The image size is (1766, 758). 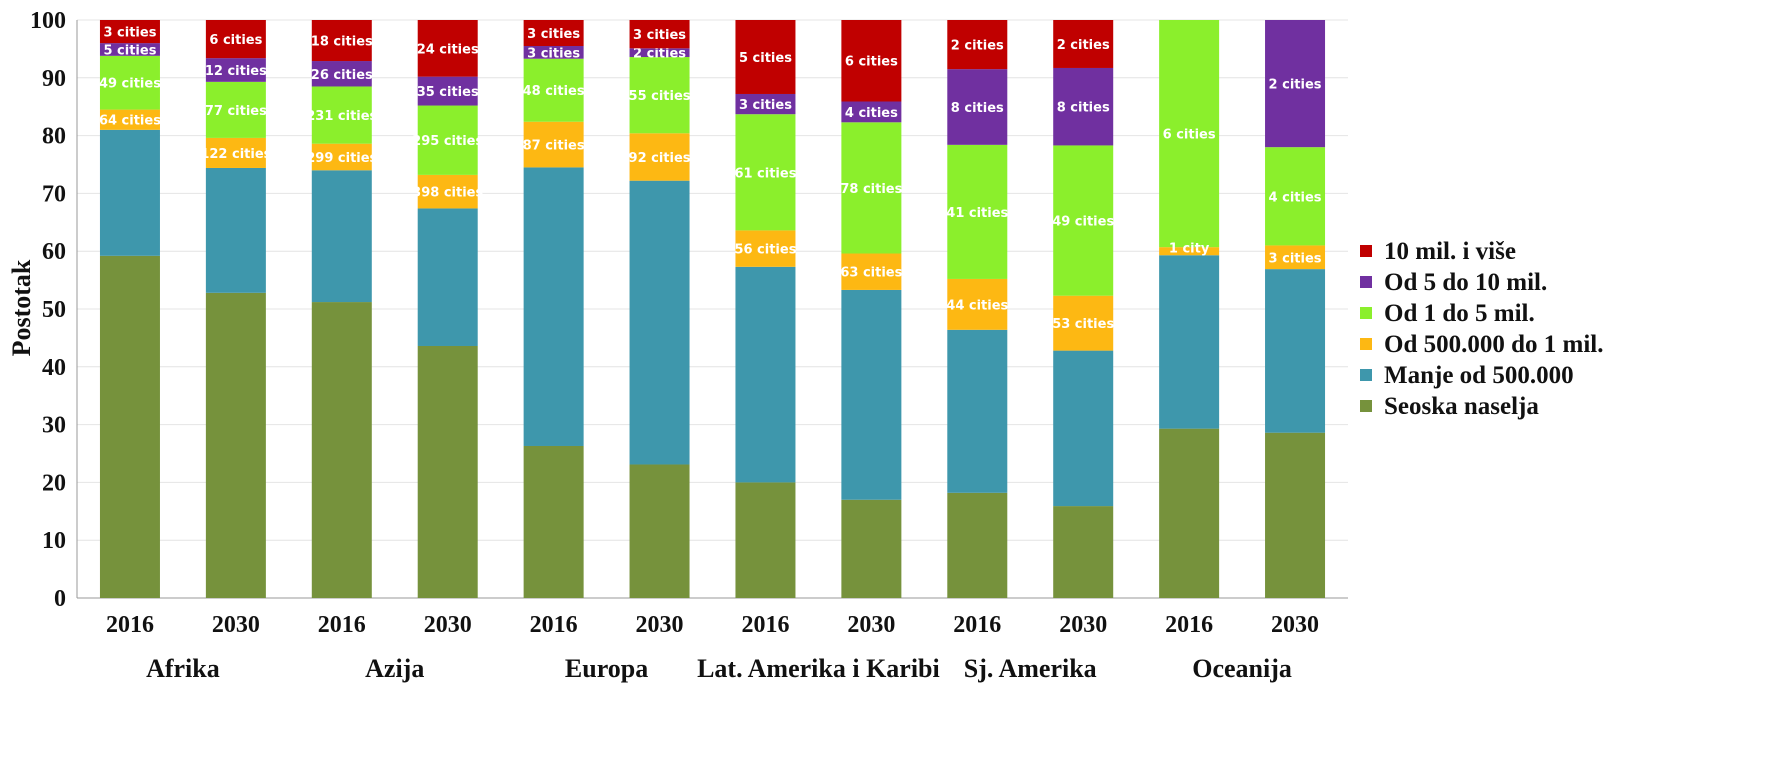 What do you see at coordinates (554, 91) in the screenshot?
I see `data-label: 48 cities` at bounding box center [554, 91].